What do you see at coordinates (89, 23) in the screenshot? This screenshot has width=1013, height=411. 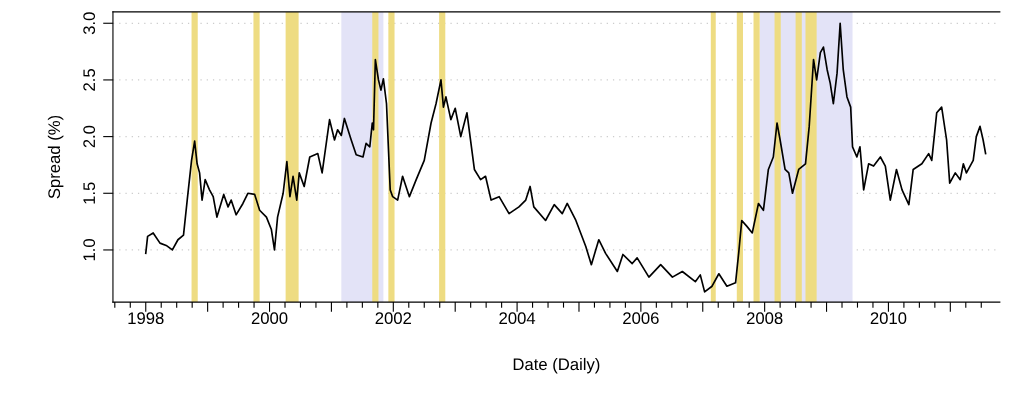 I see `y-tick-label: 3.0` at bounding box center [89, 23].